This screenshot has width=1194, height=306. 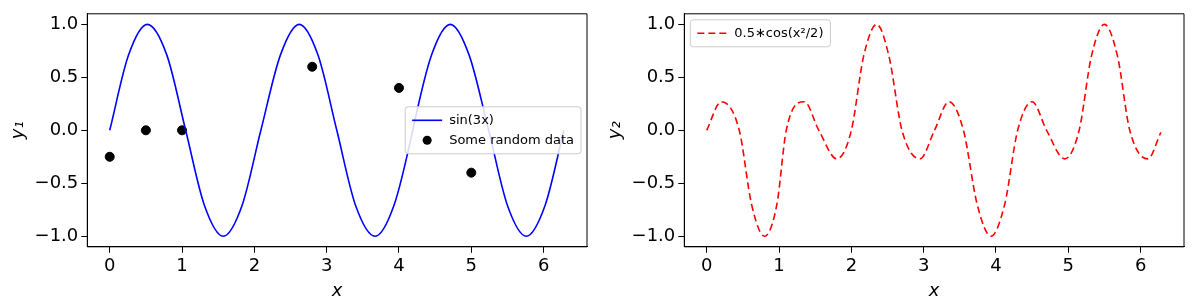 I want to click on legend-label: sin(3x), so click(x=471, y=119).